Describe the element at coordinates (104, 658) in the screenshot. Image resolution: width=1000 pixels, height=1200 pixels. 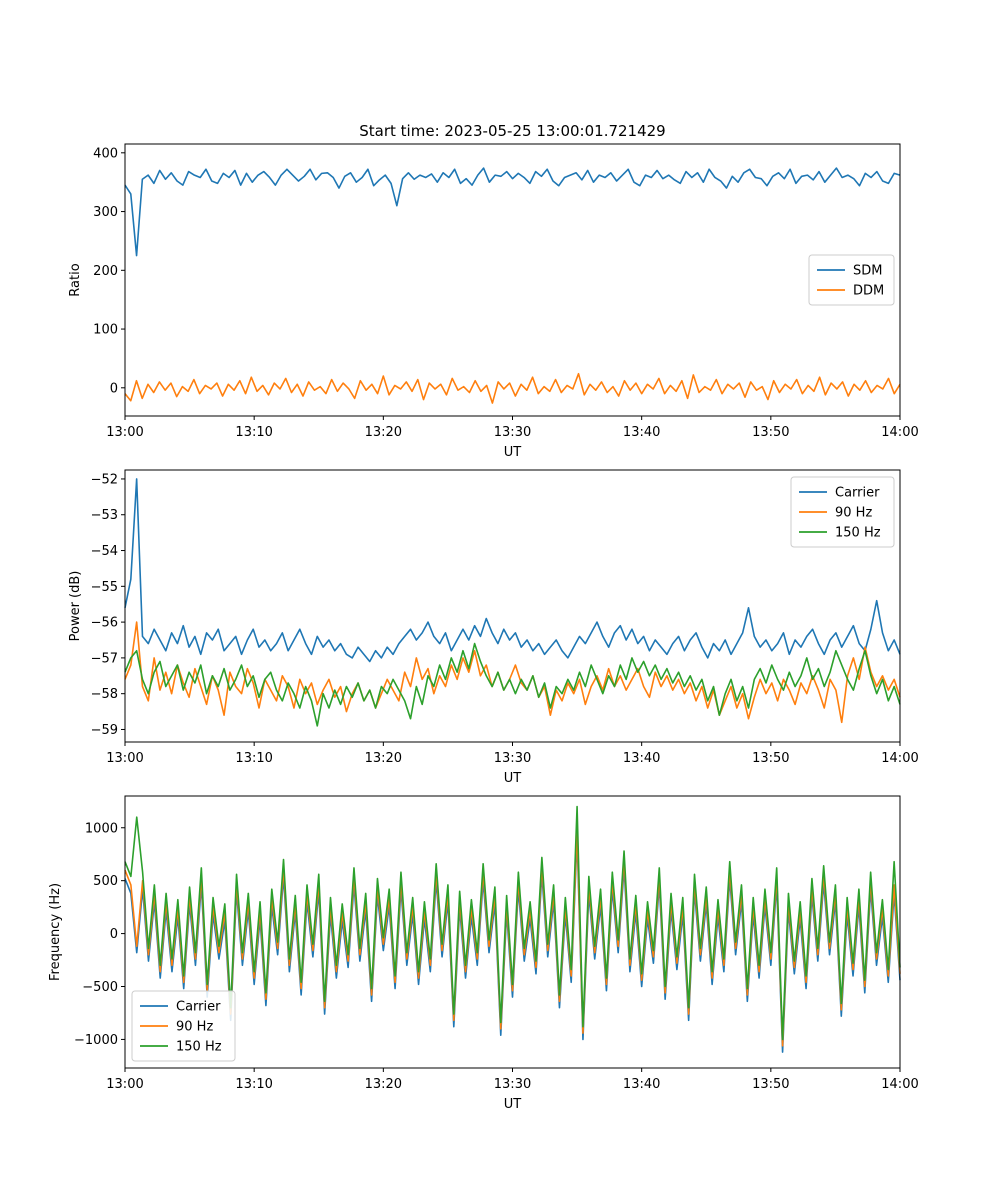
I see `y-tick-label: −57` at that location.